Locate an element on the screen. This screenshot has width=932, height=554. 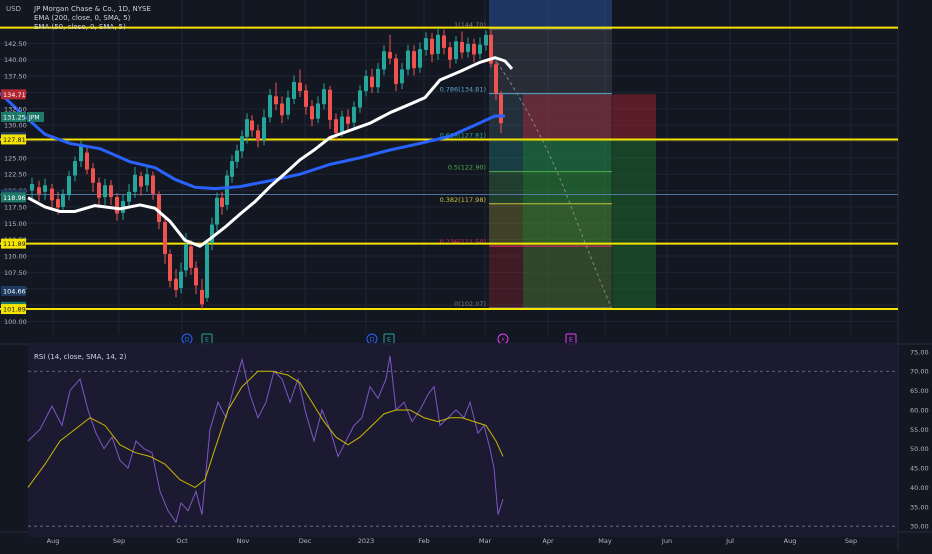
rsi-tick-label: 70.00 is located at coordinates (919, 372).